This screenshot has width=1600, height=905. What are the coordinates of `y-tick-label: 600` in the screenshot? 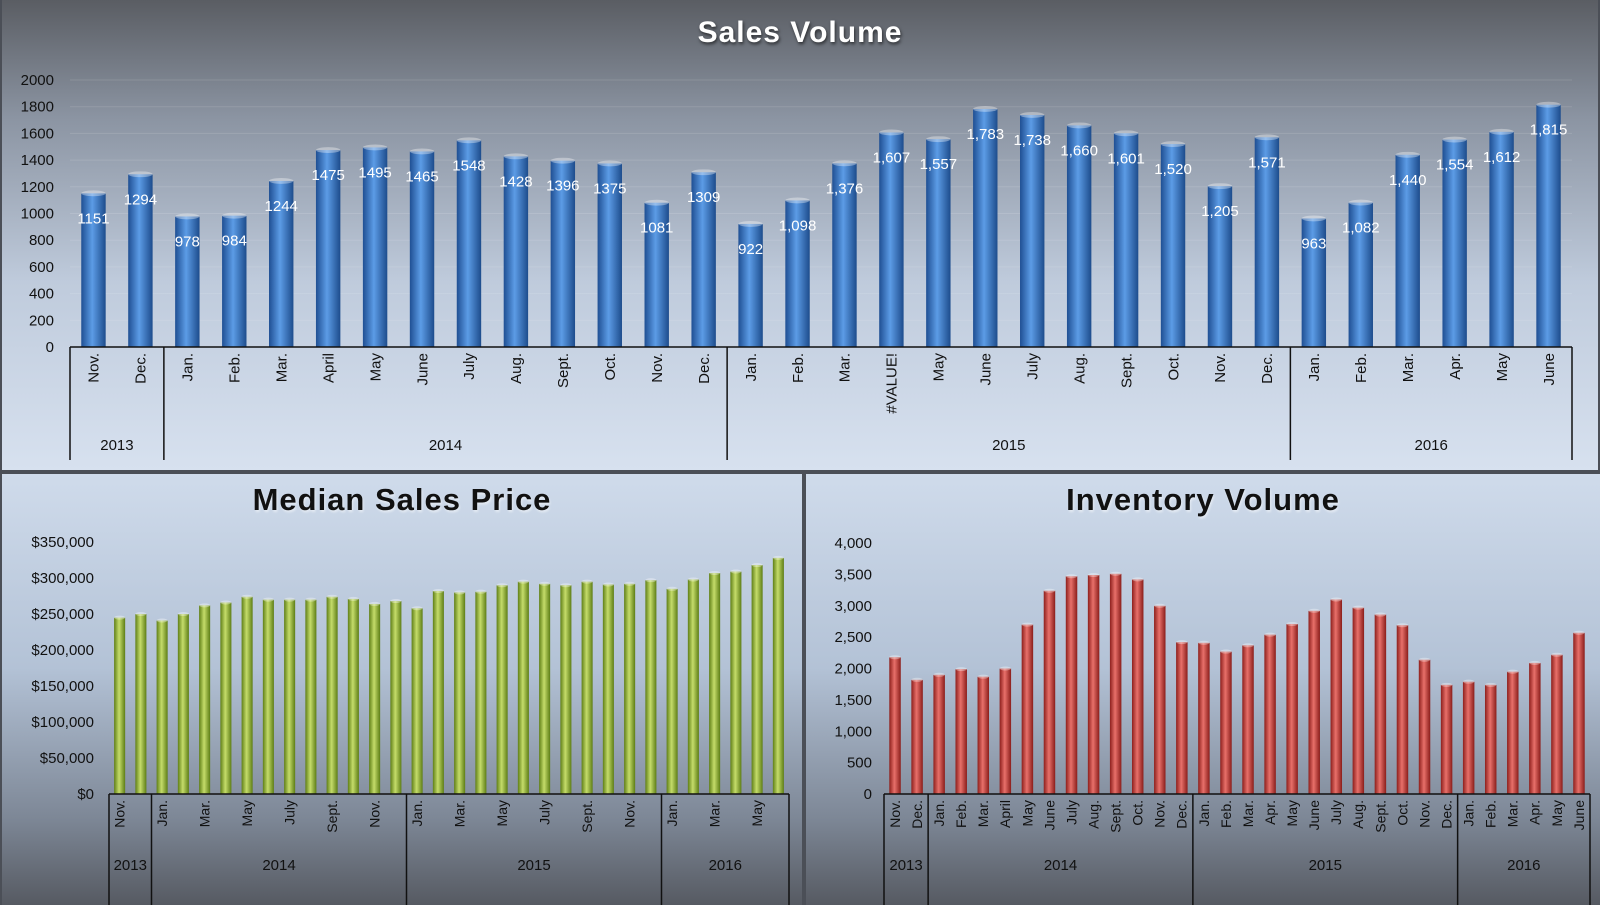 It's located at (41, 267).